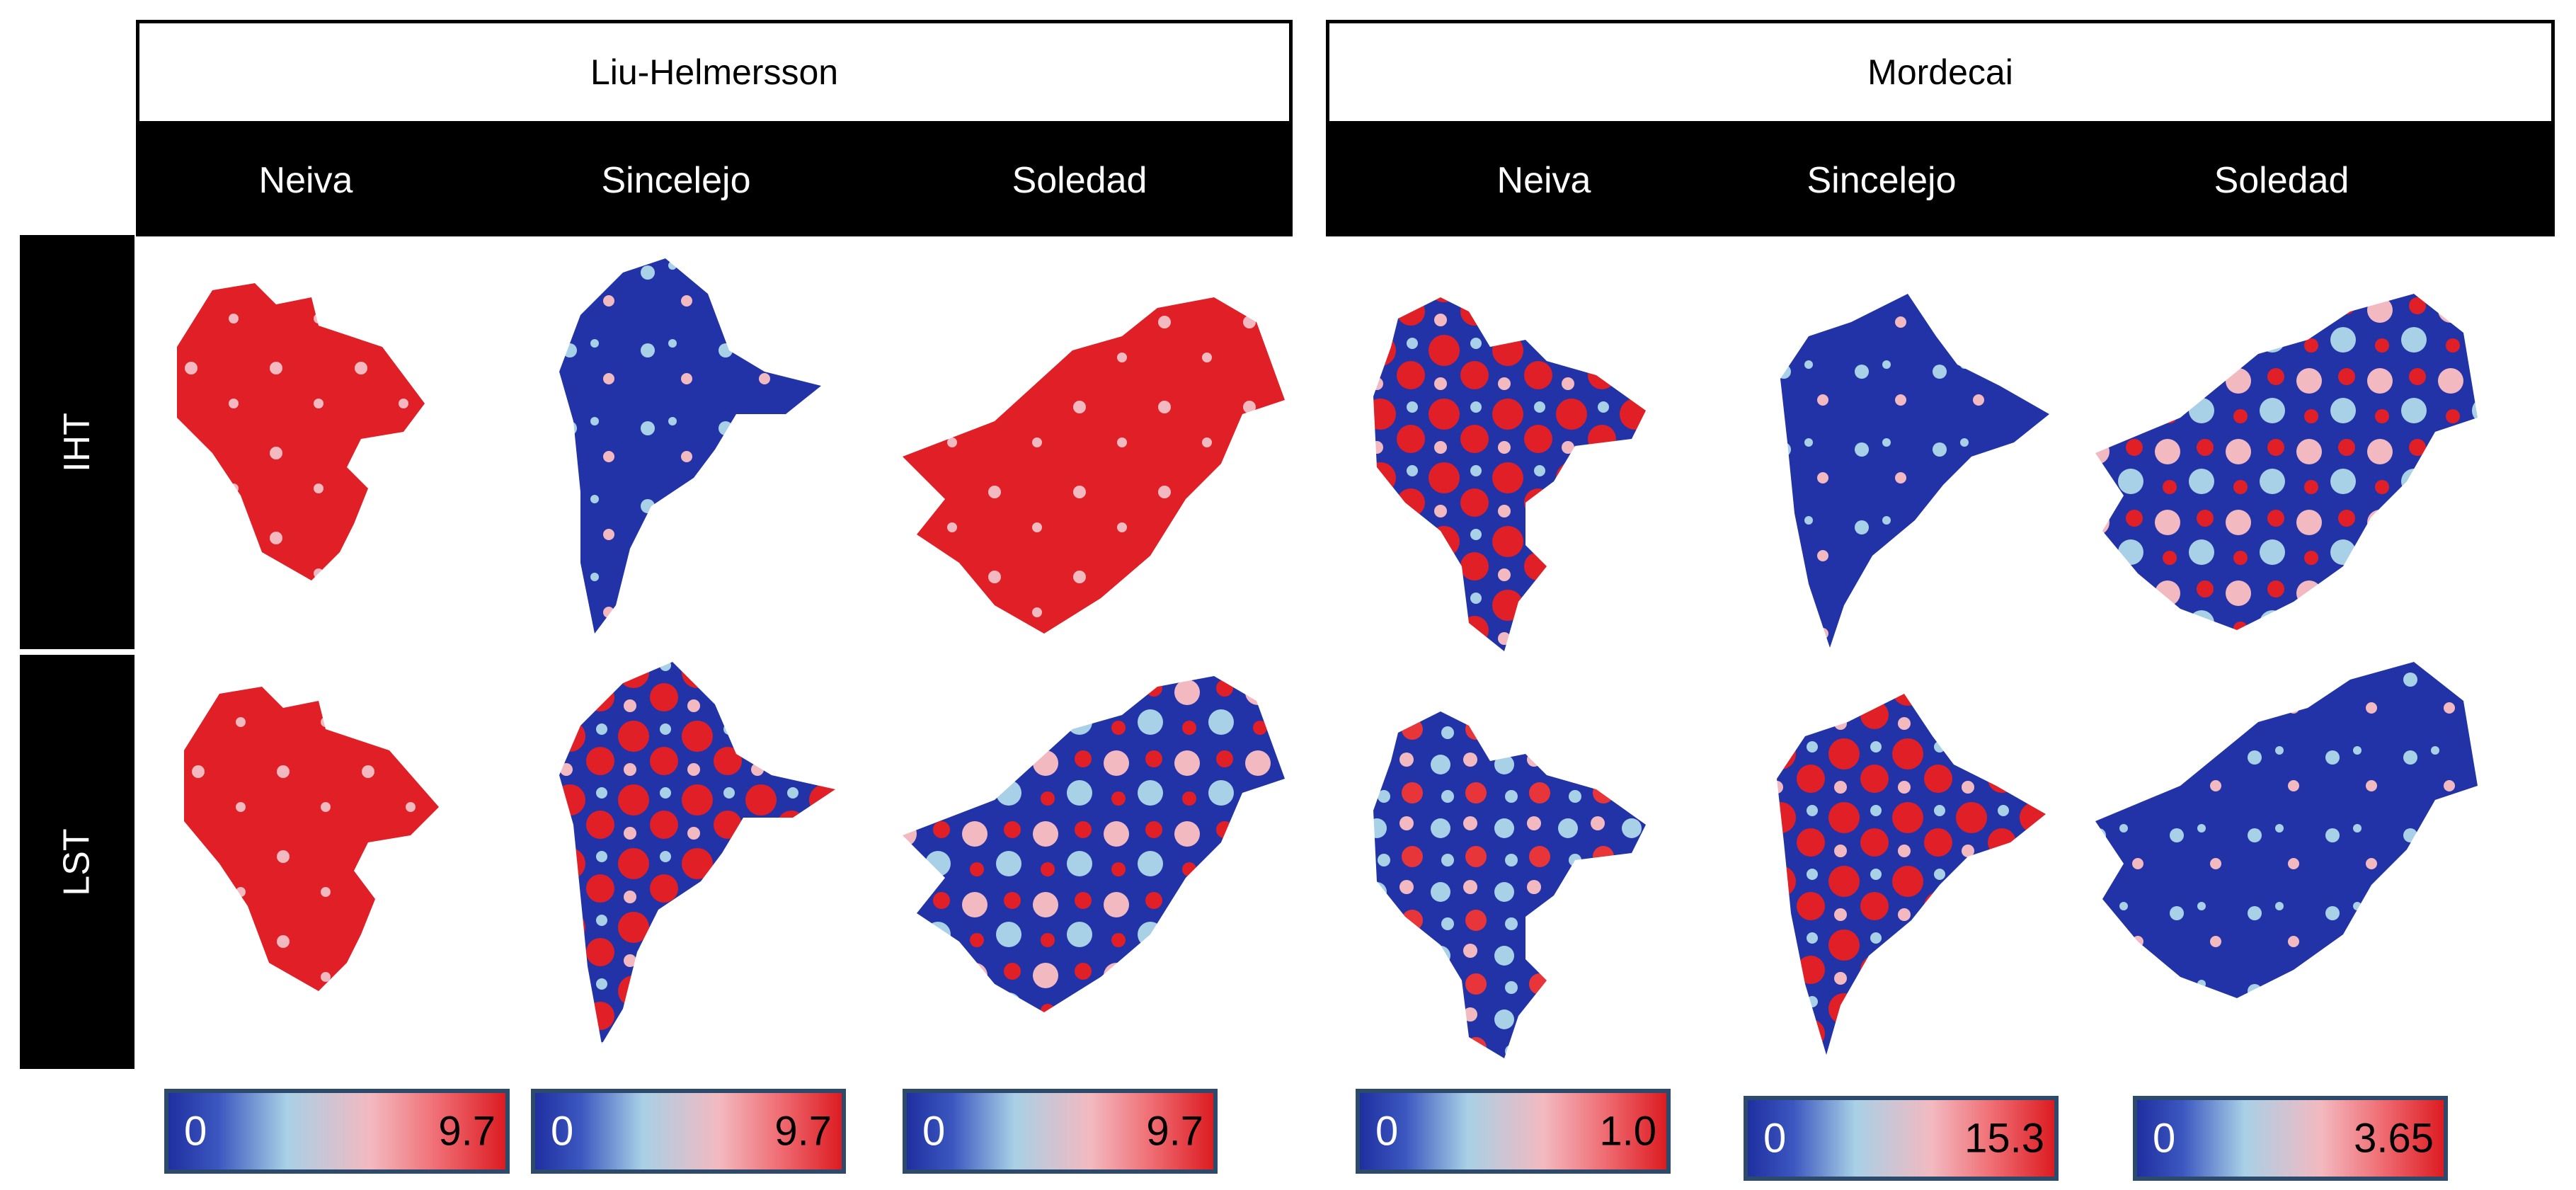 The width and height of the screenshot is (2576, 1190). Describe the element at coordinates (690, 446) in the screenshot. I see `map-iht-liu-sincelejo` at that location.